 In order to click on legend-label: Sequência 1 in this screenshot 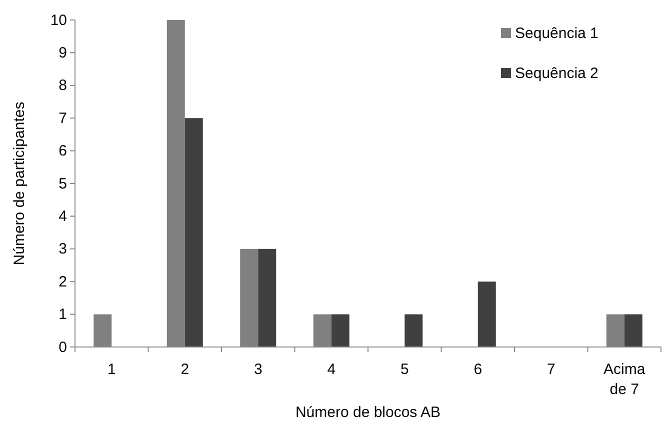, I will do `click(556, 33)`.